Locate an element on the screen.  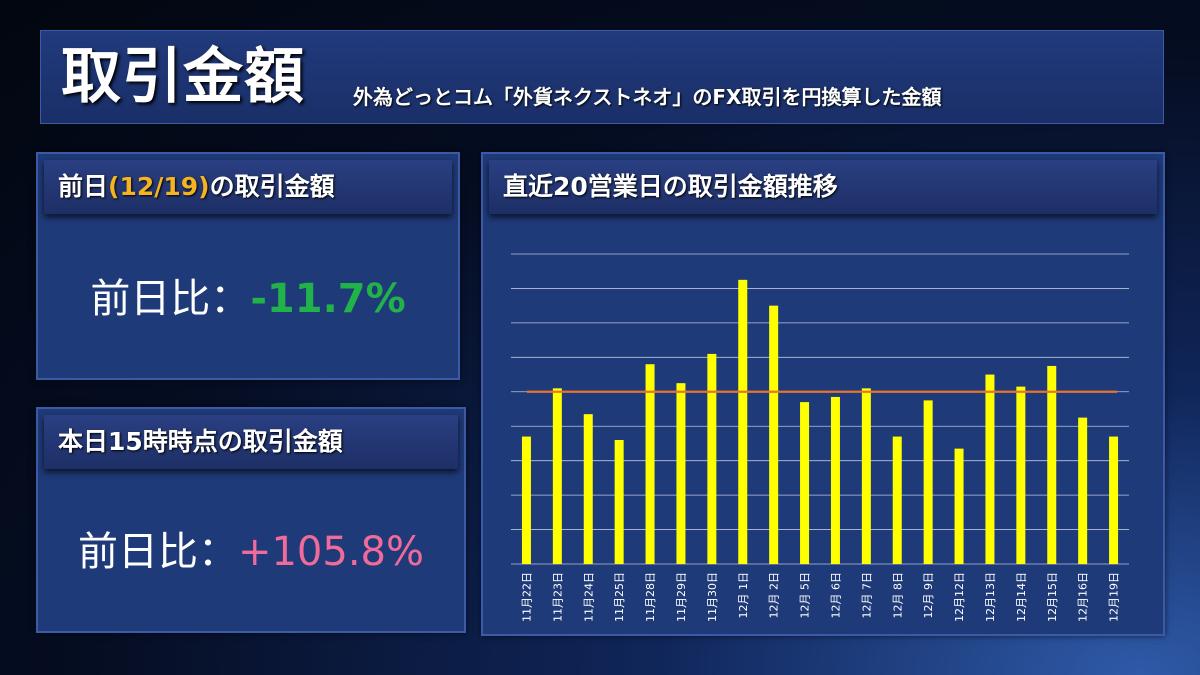
previous-day-label: 前日比： is located at coordinates (170, 299).